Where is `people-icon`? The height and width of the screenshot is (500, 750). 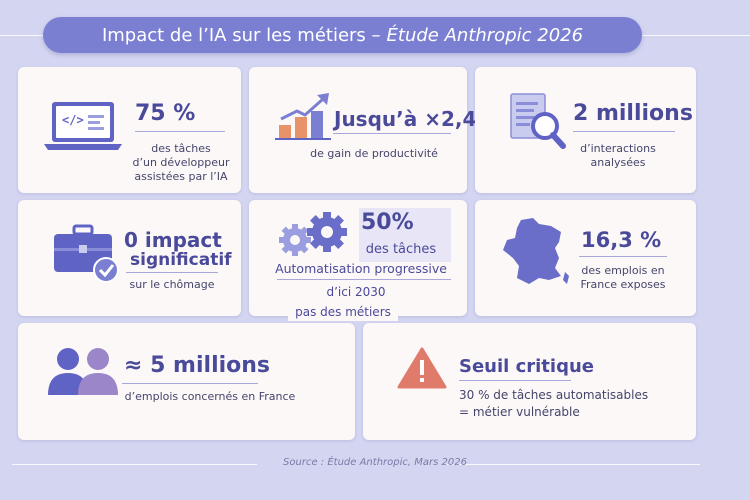 people-icon is located at coordinates (83, 371).